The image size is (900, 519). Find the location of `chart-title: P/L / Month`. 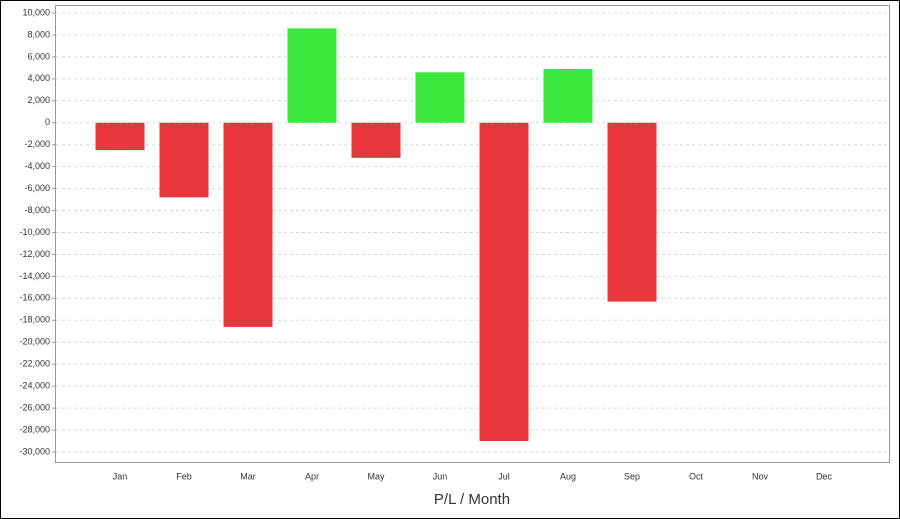

chart-title: P/L / Month is located at coordinates (472, 499).